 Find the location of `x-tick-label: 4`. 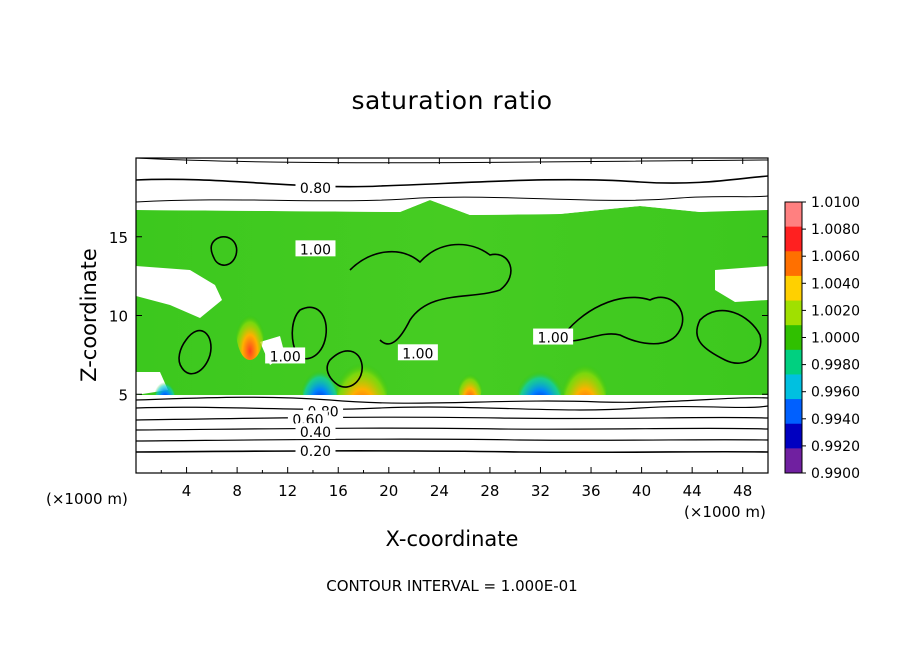

x-tick-label: 4 is located at coordinates (187, 491).